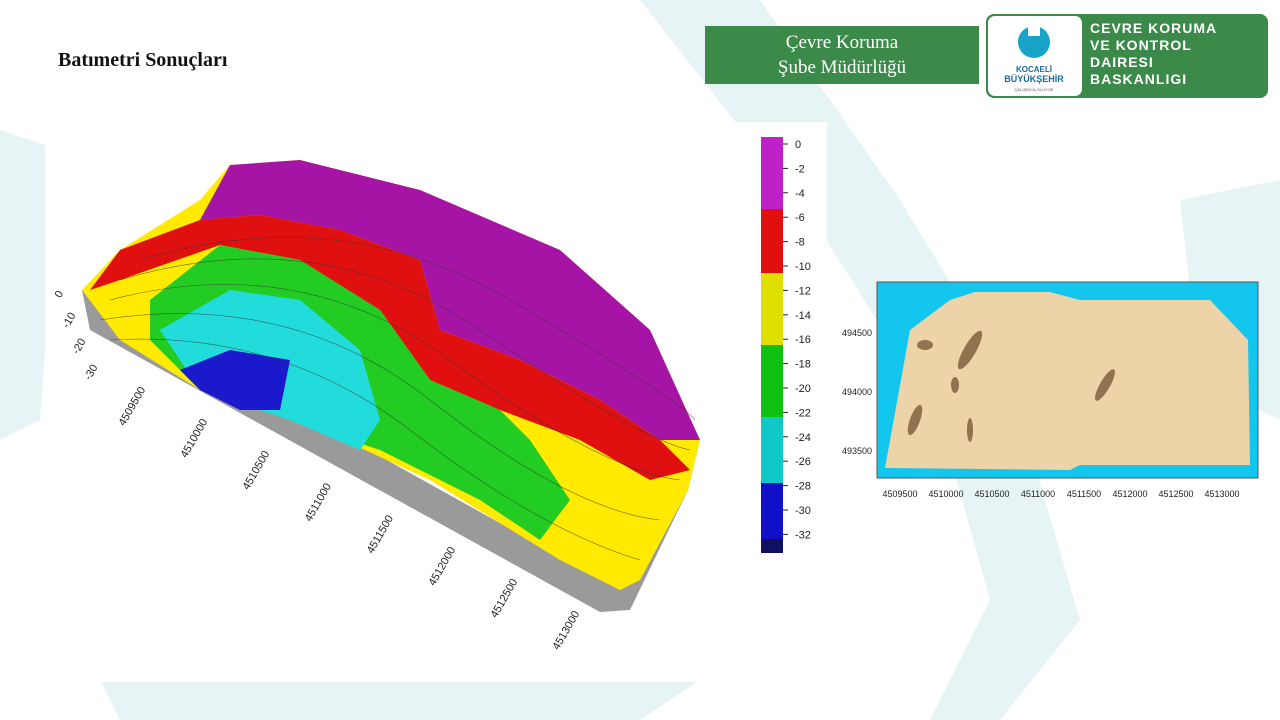 Image resolution: width=1280 pixels, height=720 pixels. I want to click on map-features, so click(1011, 386).